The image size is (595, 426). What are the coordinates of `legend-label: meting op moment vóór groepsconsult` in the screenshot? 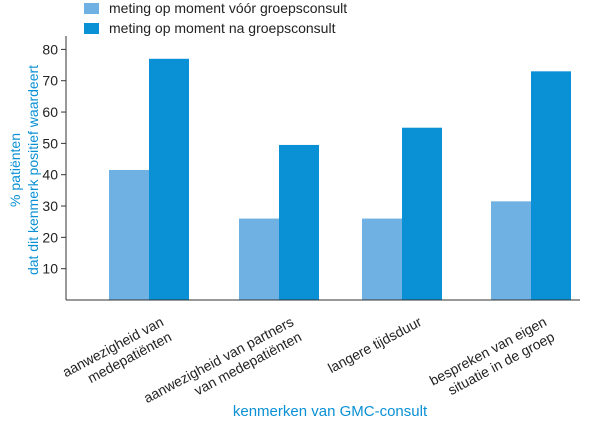 It's located at (228, 8).